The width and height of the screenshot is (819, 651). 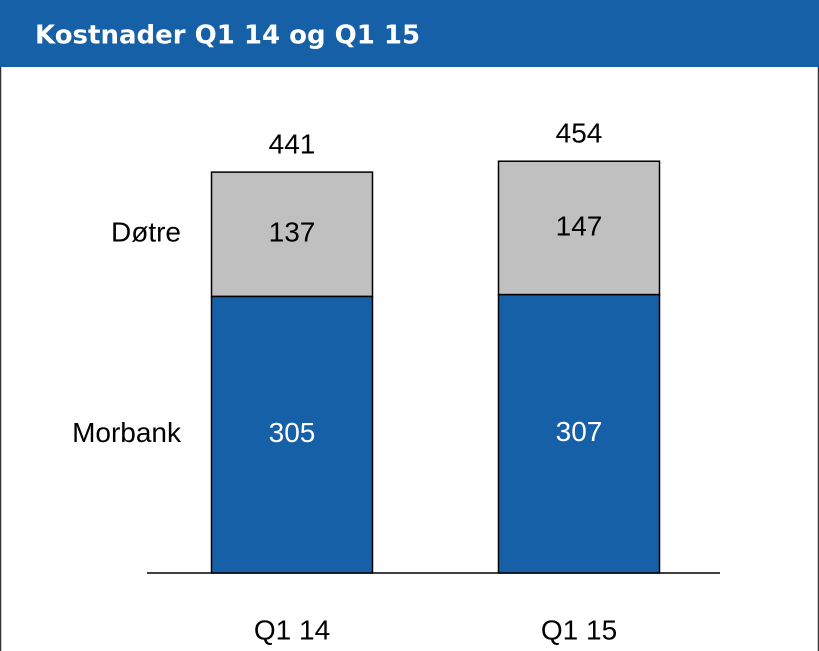 I want to click on header-band, so click(x=409, y=33).